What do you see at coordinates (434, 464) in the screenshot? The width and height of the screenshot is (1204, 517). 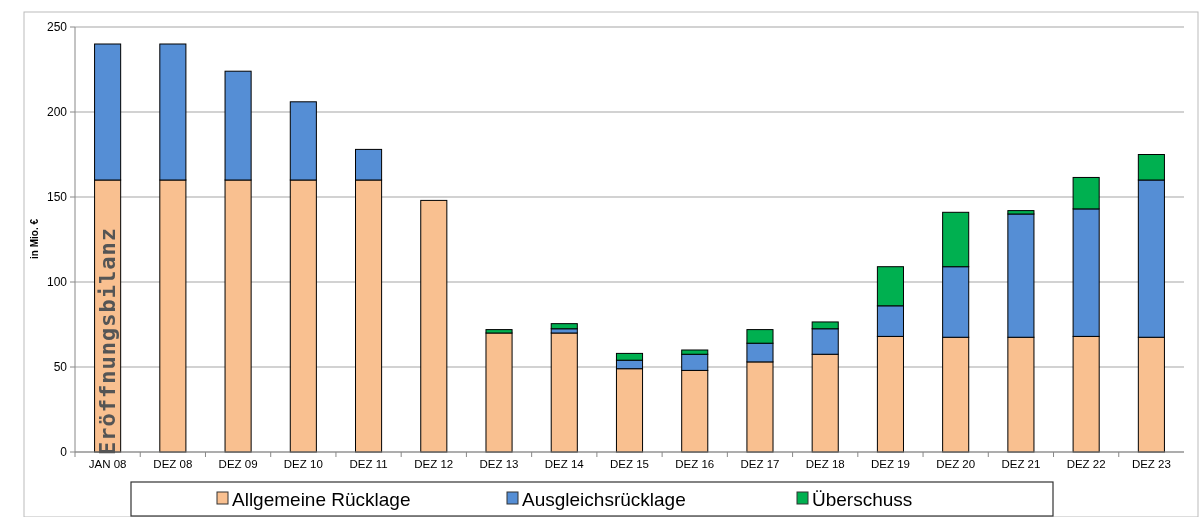 I see `x-tick-label: DEZ 12` at bounding box center [434, 464].